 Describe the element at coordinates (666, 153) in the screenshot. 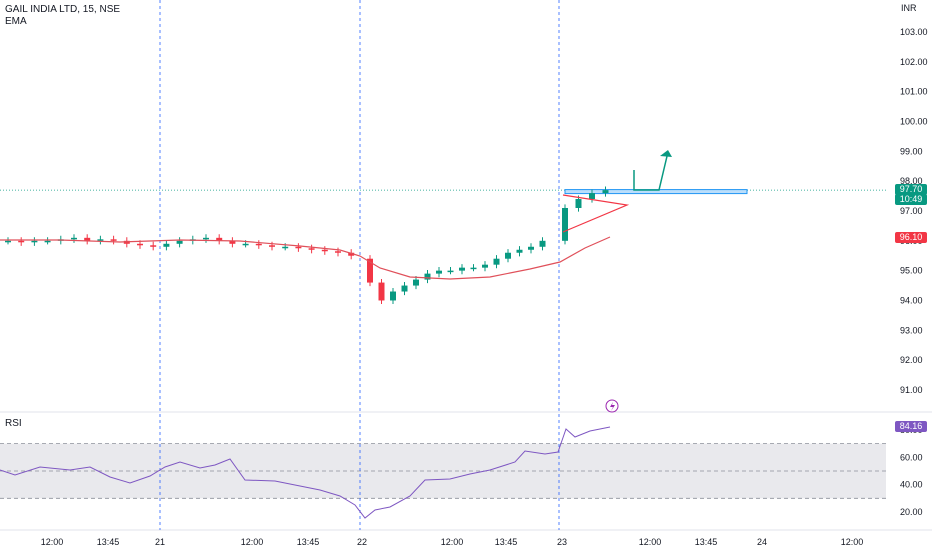

I see `arrow-head-icon` at that location.